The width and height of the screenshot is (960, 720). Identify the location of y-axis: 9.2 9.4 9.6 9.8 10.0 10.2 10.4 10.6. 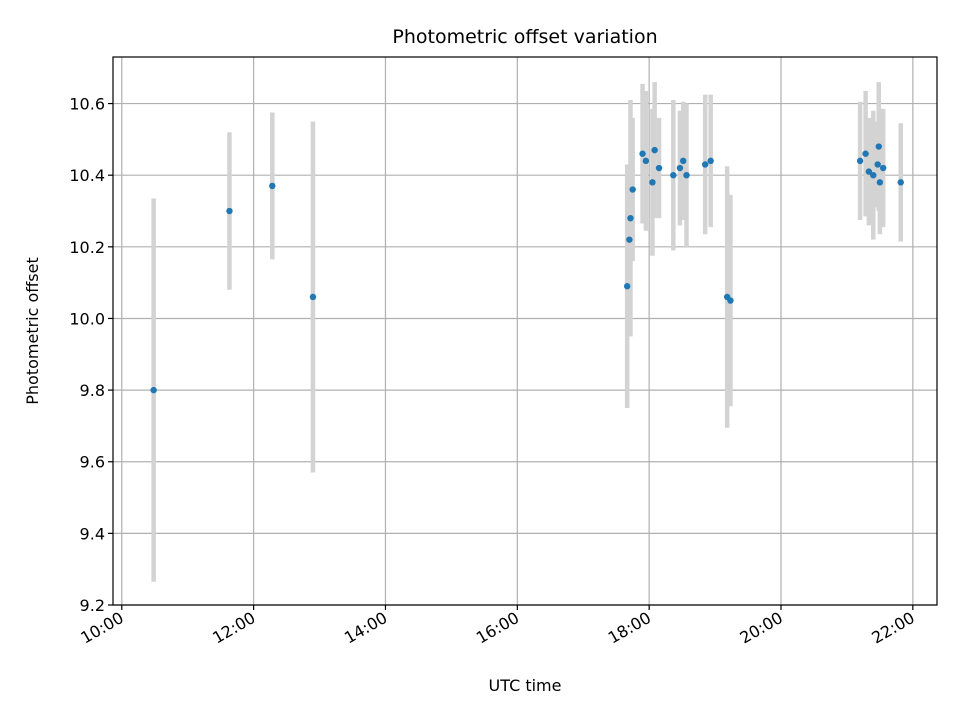
(91, 355).